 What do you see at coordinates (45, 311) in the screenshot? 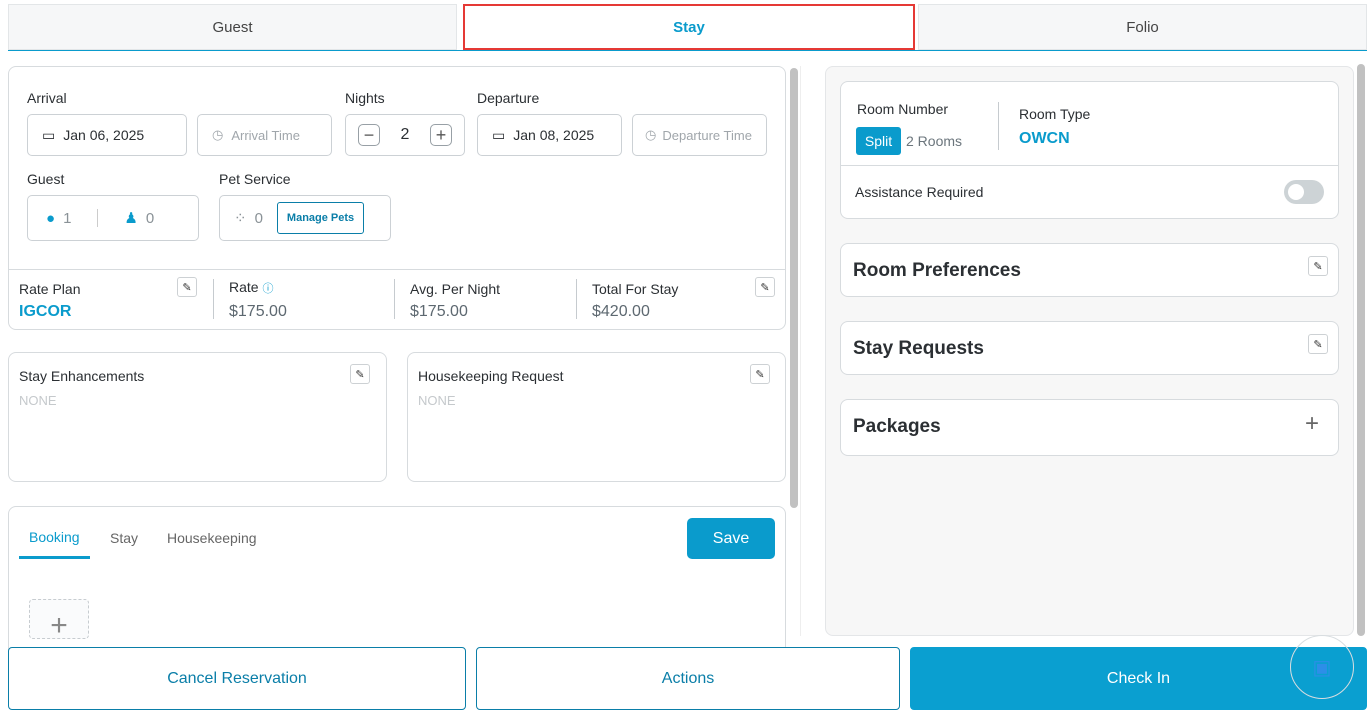
I see `rate-plan-value: IGCOR` at bounding box center [45, 311].